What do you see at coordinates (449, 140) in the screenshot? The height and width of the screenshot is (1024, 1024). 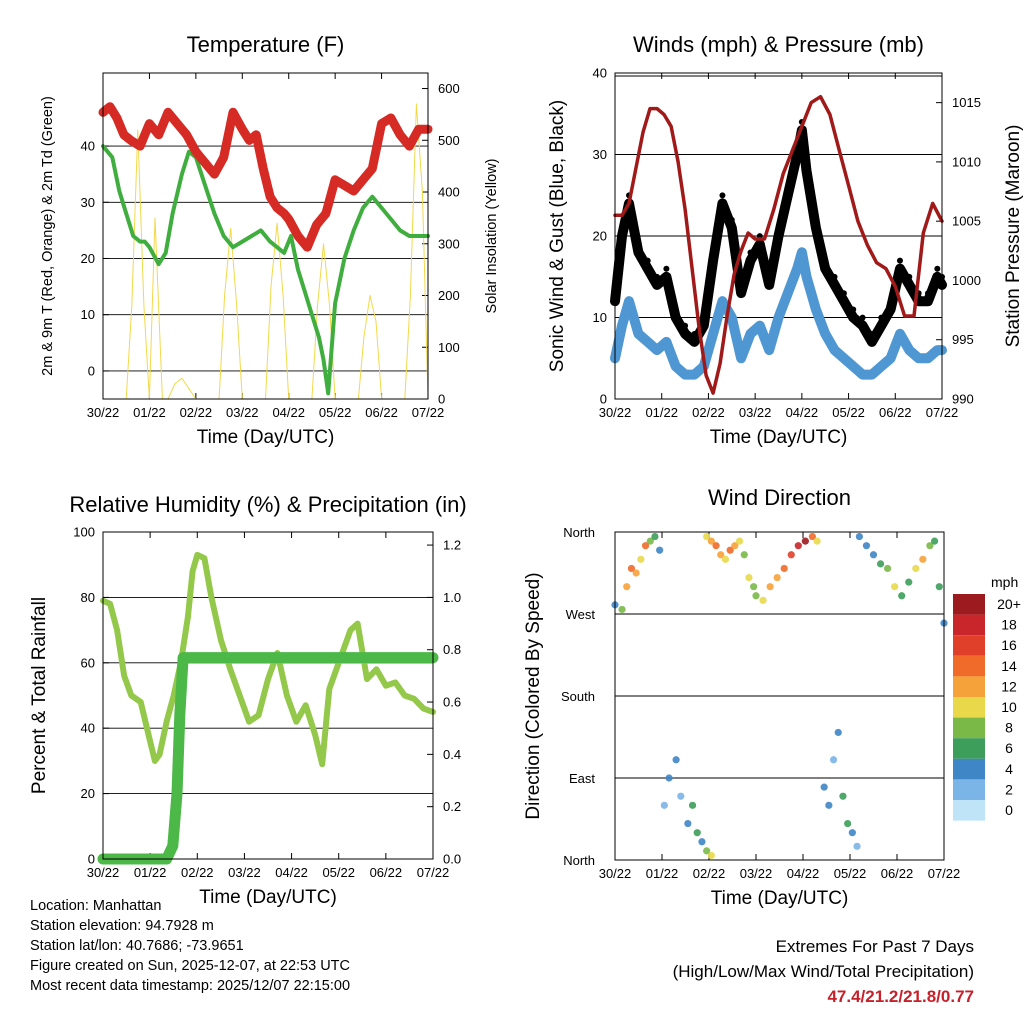 I see `y-tick-label-right: 500` at bounding box center [449, 140].